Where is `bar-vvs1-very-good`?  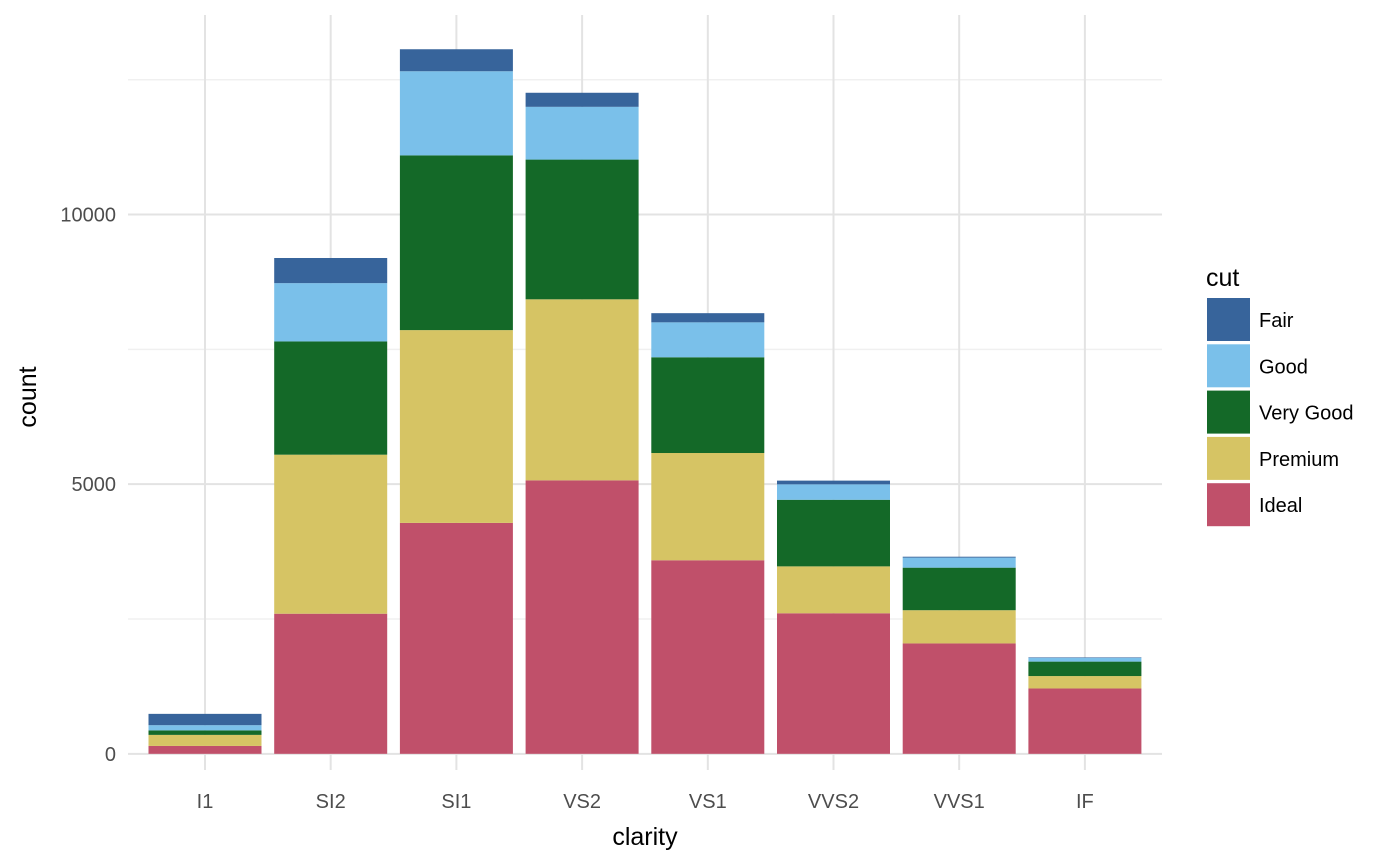 bar-vvs1-very-good is located at coordinates (959, 589).